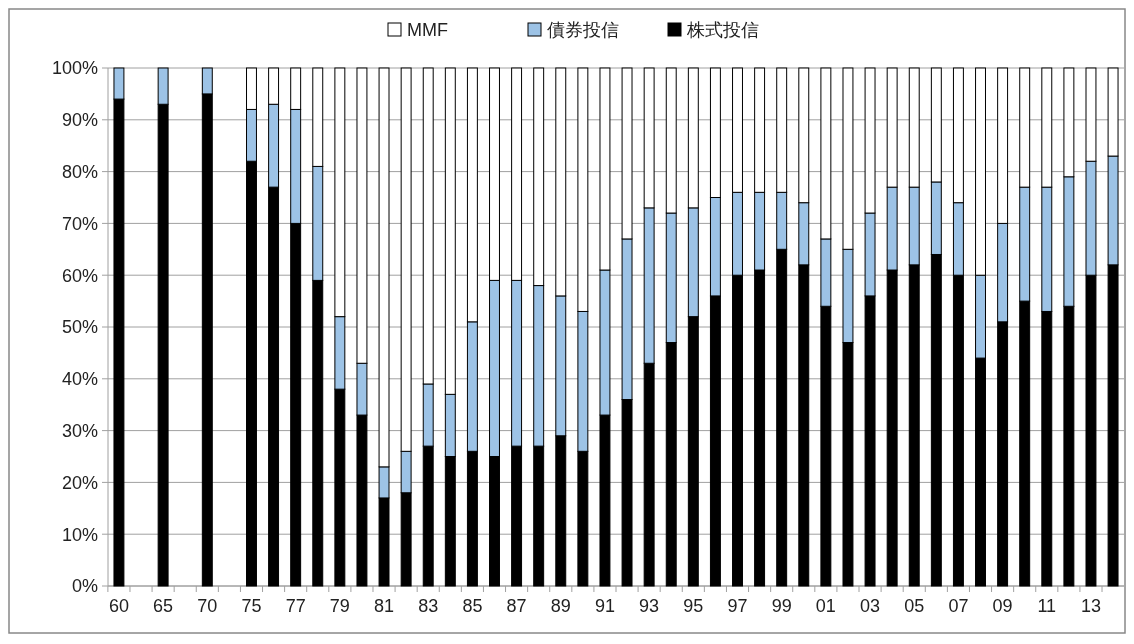 This screenshot has height=644, width=1134. Describe the element at coordinates (870, 606) in the screenshot. I see `x-tick-label: 03` at that location.